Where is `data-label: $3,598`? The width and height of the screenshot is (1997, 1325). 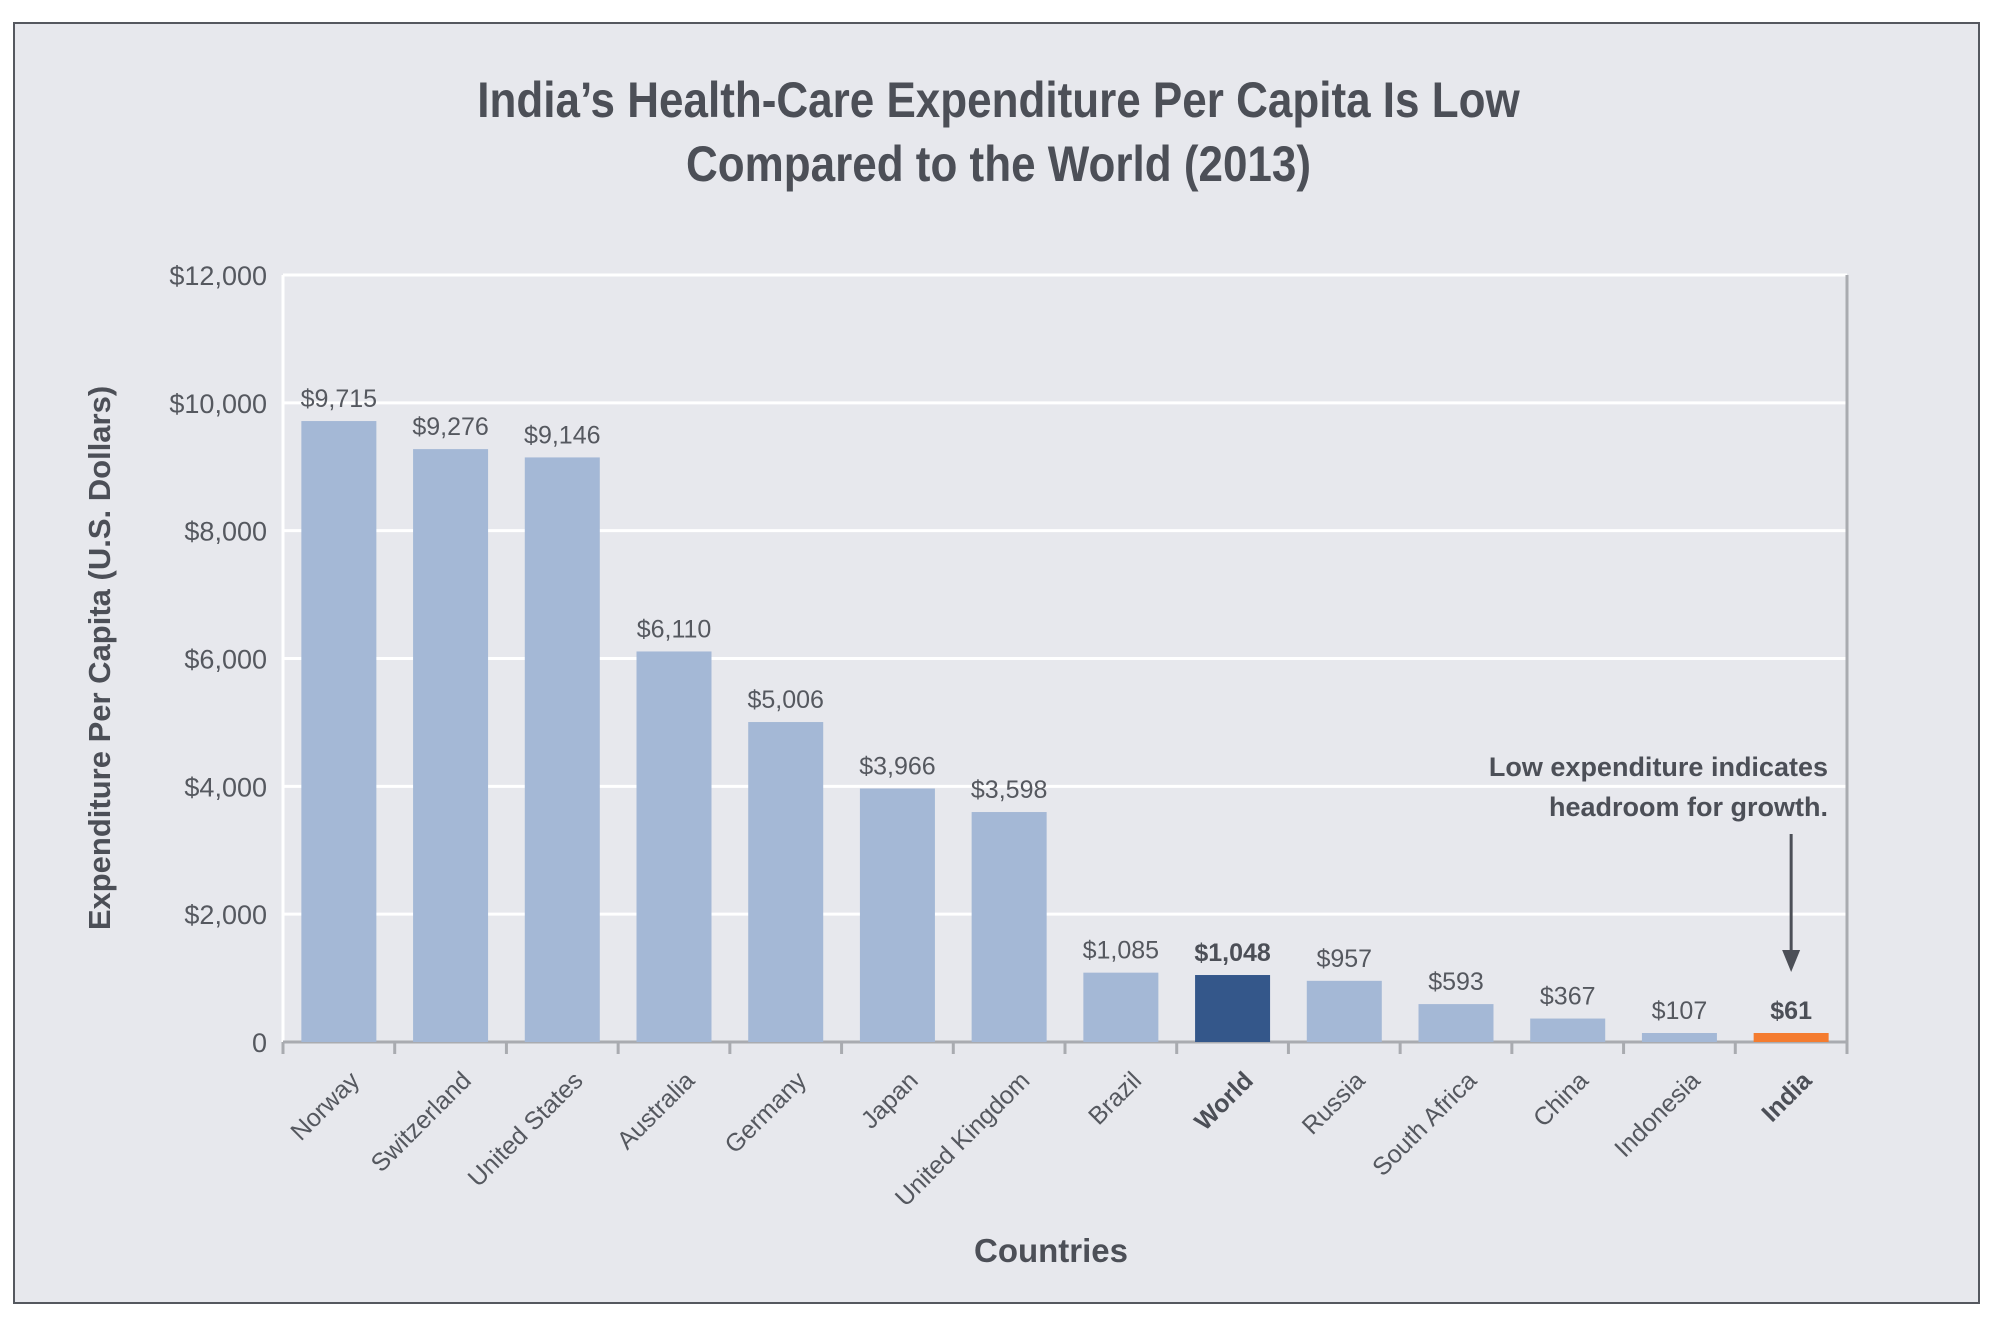
data-label: $3,598 is located at coordinates (1009, 790).